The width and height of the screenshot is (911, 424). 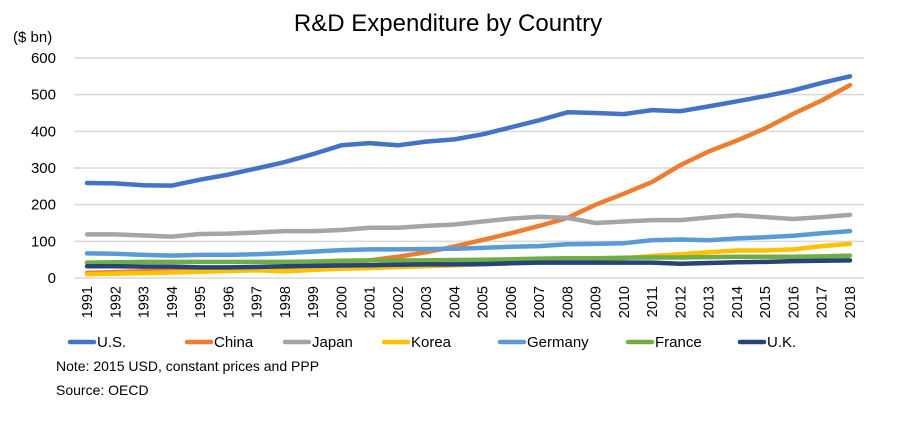 I want to click on y-tick-label: 100, so click(x=43, y=241).